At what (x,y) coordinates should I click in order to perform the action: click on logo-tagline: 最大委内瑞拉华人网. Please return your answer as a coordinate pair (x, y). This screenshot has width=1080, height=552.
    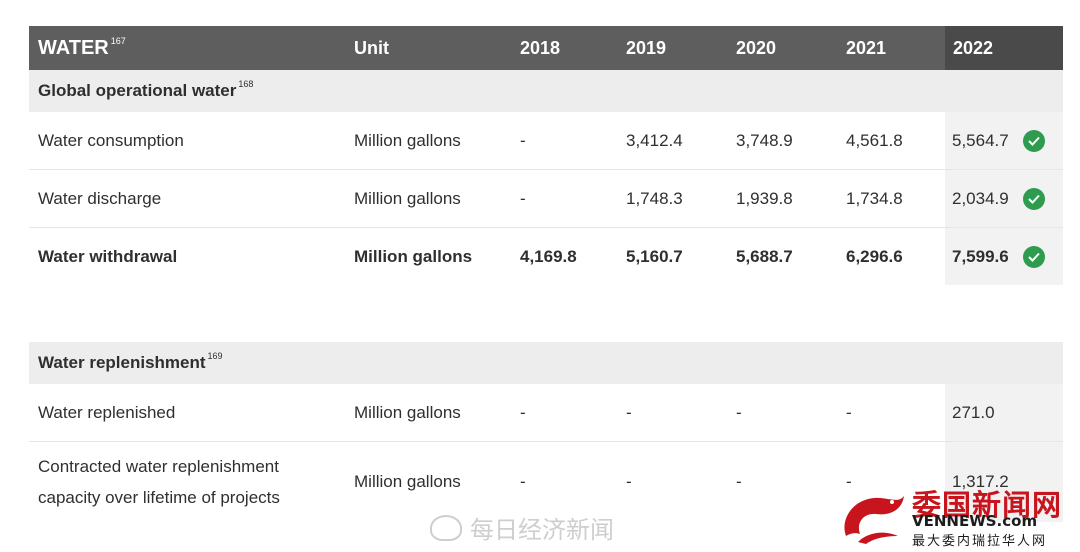
    Looking at the image, I should click on (980, 541).